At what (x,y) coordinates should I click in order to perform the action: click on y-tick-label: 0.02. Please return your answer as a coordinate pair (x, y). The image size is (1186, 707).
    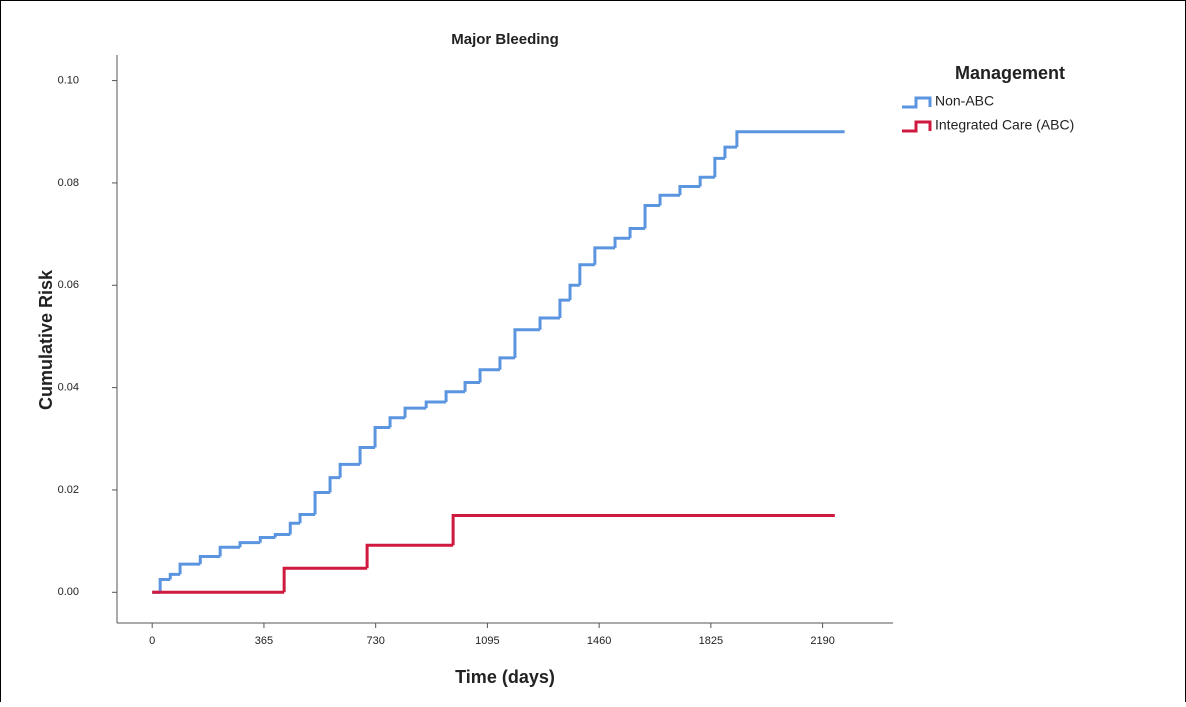
    Looking at the image, I should click on (68, 490).